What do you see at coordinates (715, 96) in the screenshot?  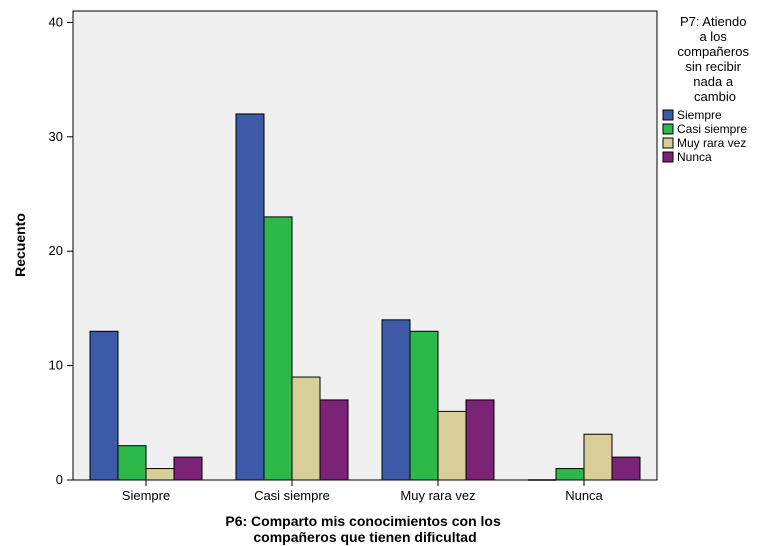 I see `legend-title-line-6: cambio` at bounding box center [715, 96].